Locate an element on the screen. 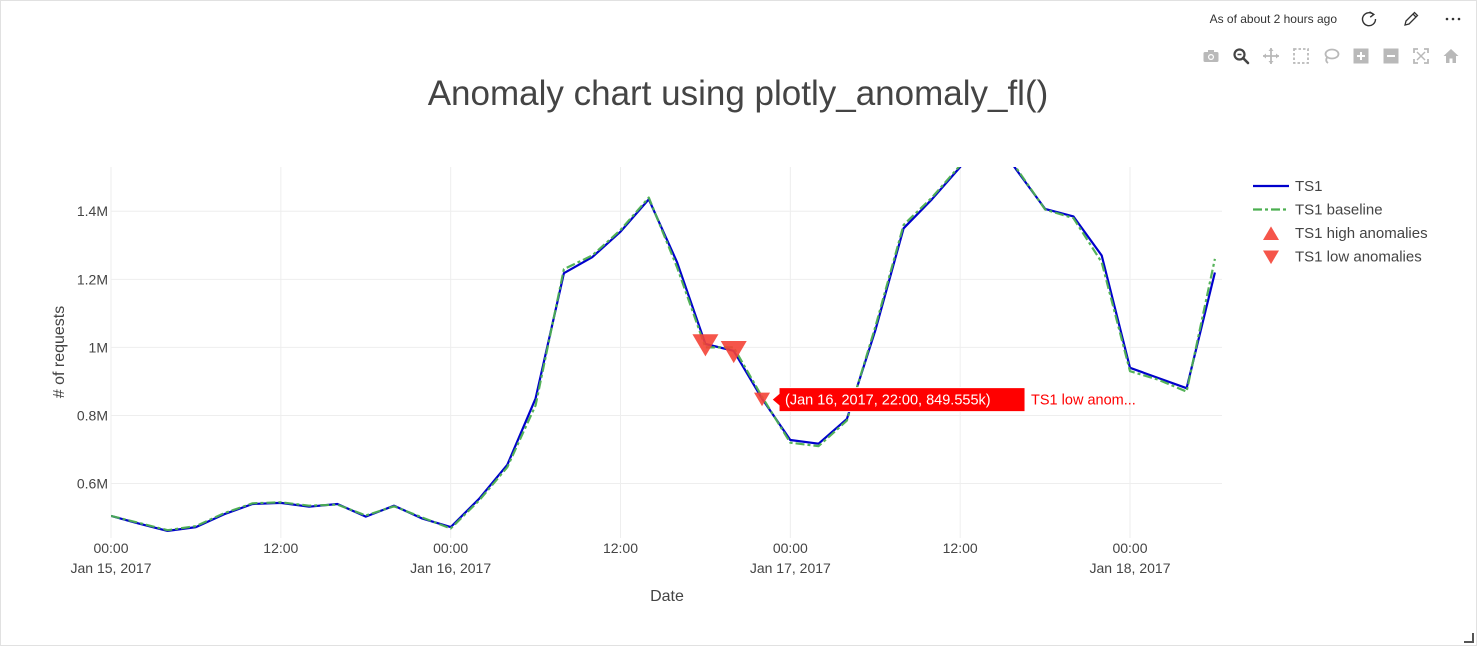  more-horizontal-icon is located at coordinates (1453, 19).